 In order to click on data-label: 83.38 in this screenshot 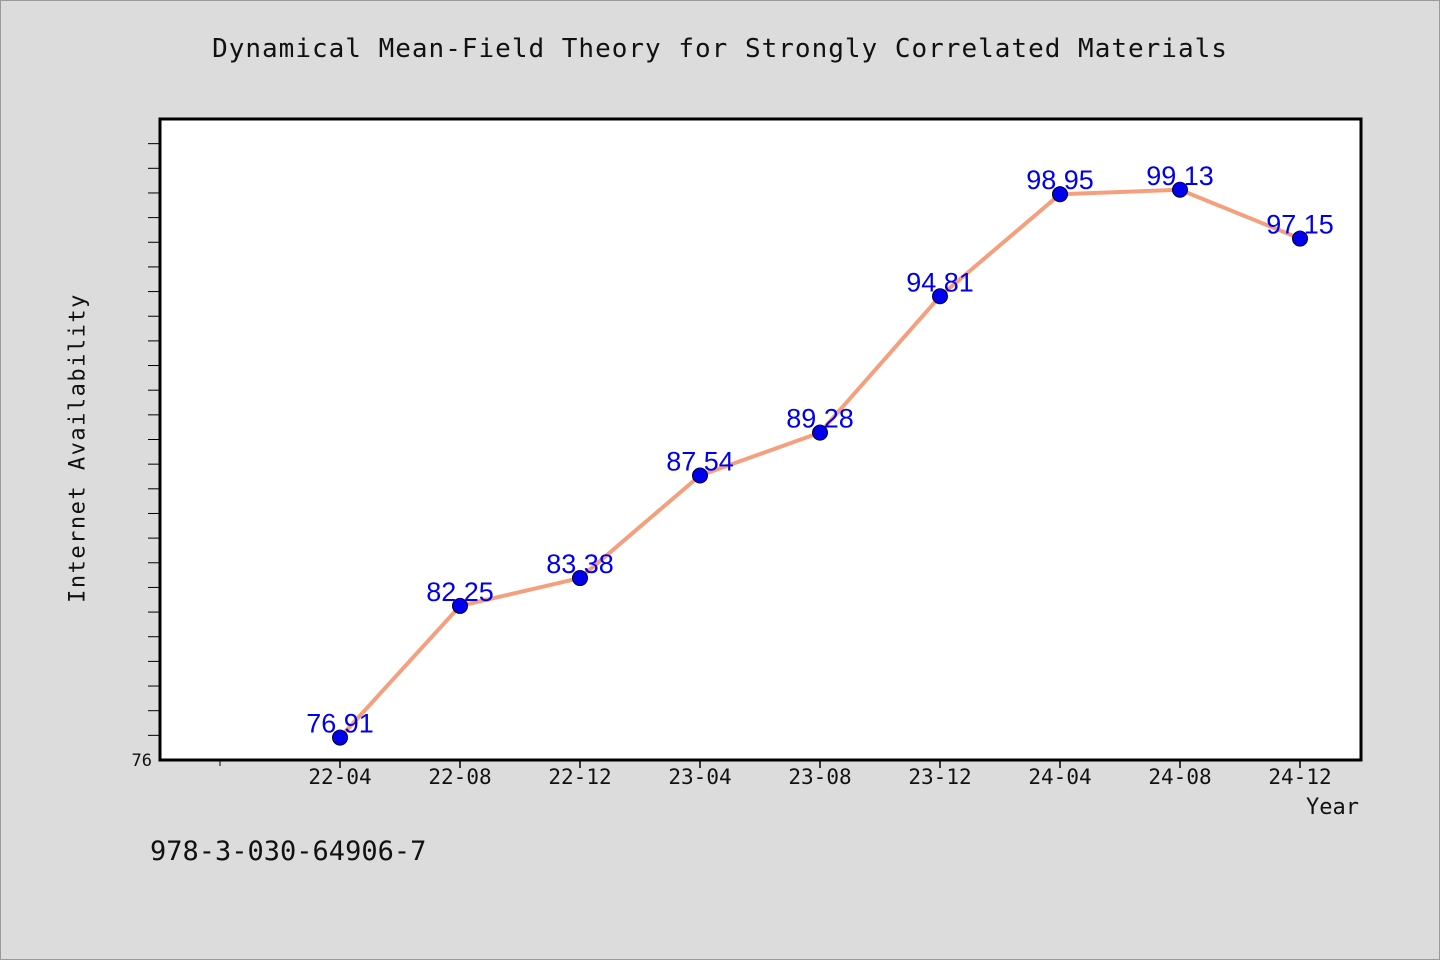, I will do `click(580, 564)`.